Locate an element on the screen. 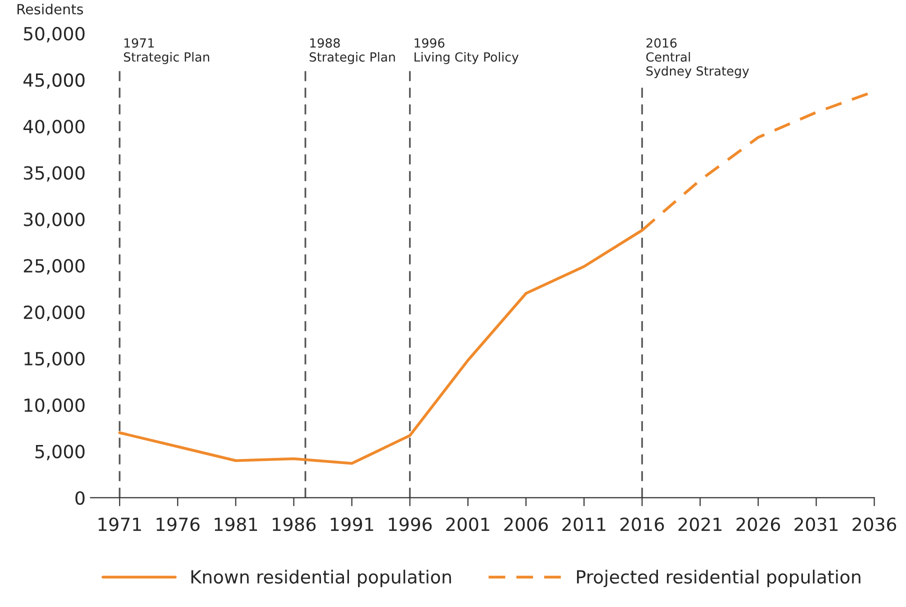 This screenshot has width=906, height=607. legend-label: Known residential population is located at coordinates (321, 579).